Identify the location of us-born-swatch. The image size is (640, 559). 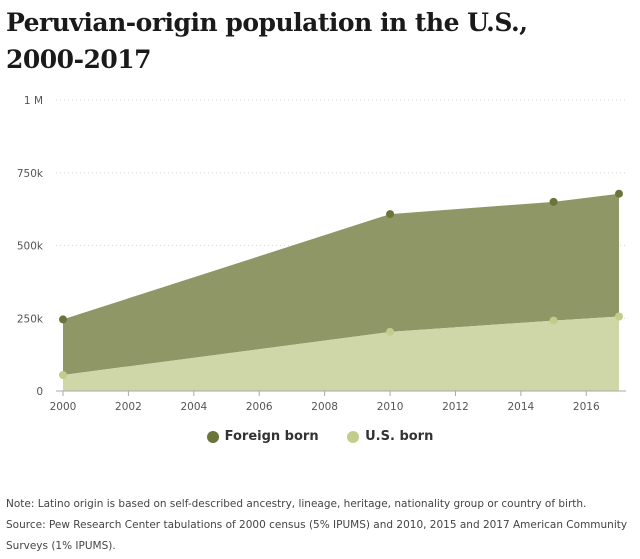
(353, 436).